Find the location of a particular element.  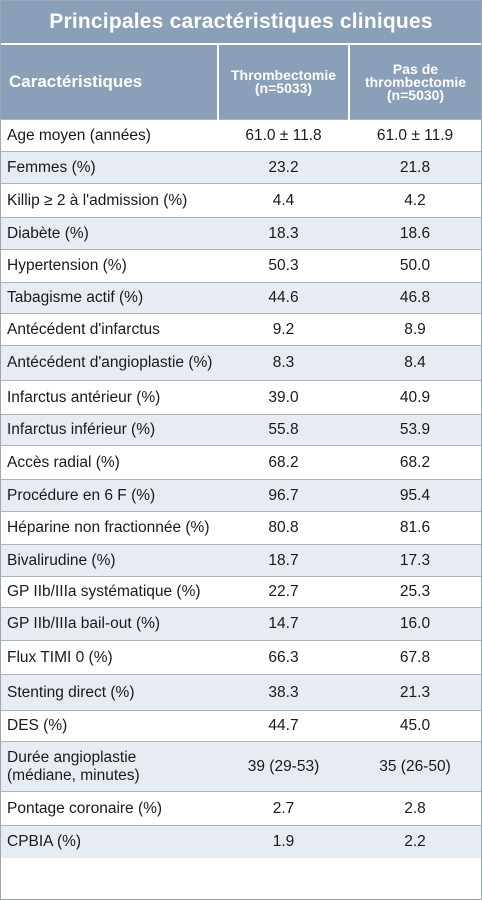

thrombectomy-value: 68.2 is located at coordinates (283, 462).